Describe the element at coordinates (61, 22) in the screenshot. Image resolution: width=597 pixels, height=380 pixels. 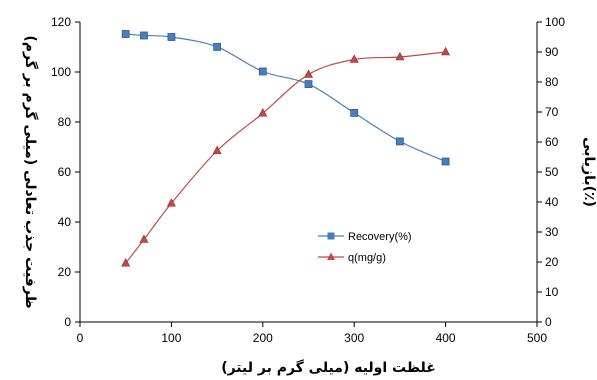
I see `y-left-tick-label: 120` at that location.